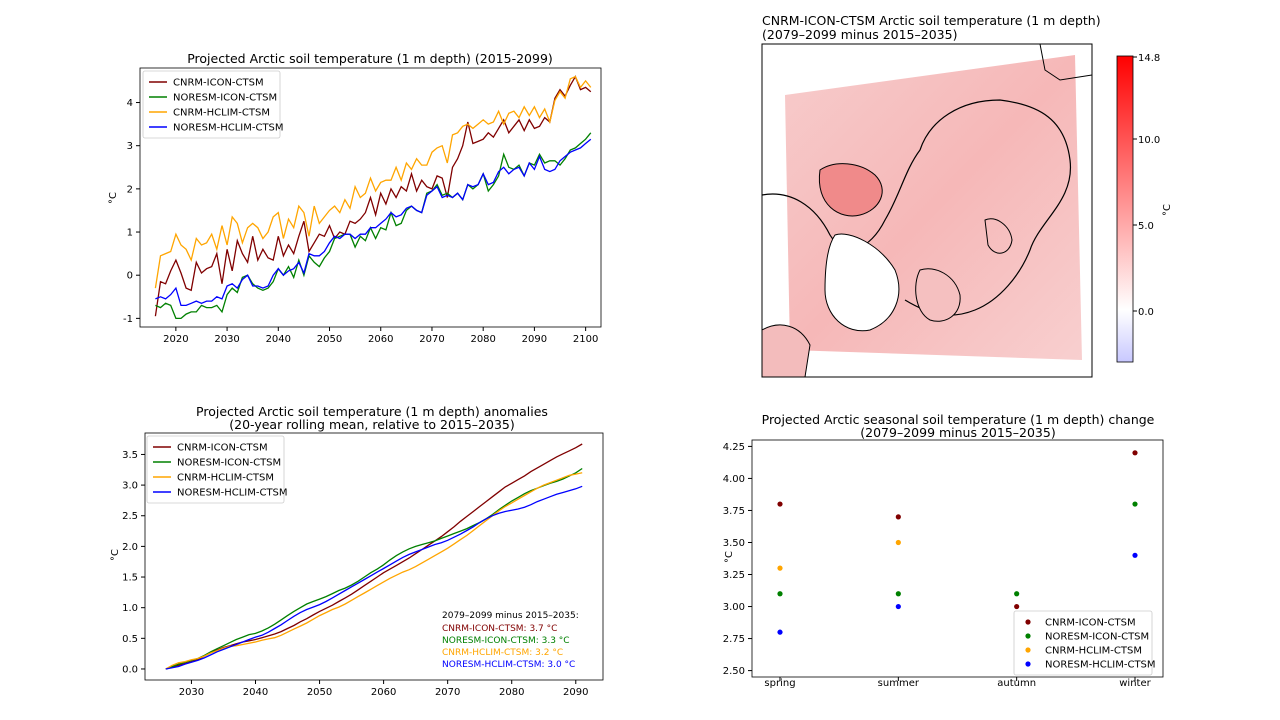 This screenshot has height=720, width=1280. What do you see at coordinates (899, 683) in the screenshot?
I see `x-tick-label: summer` at bounding box center [899, 683].